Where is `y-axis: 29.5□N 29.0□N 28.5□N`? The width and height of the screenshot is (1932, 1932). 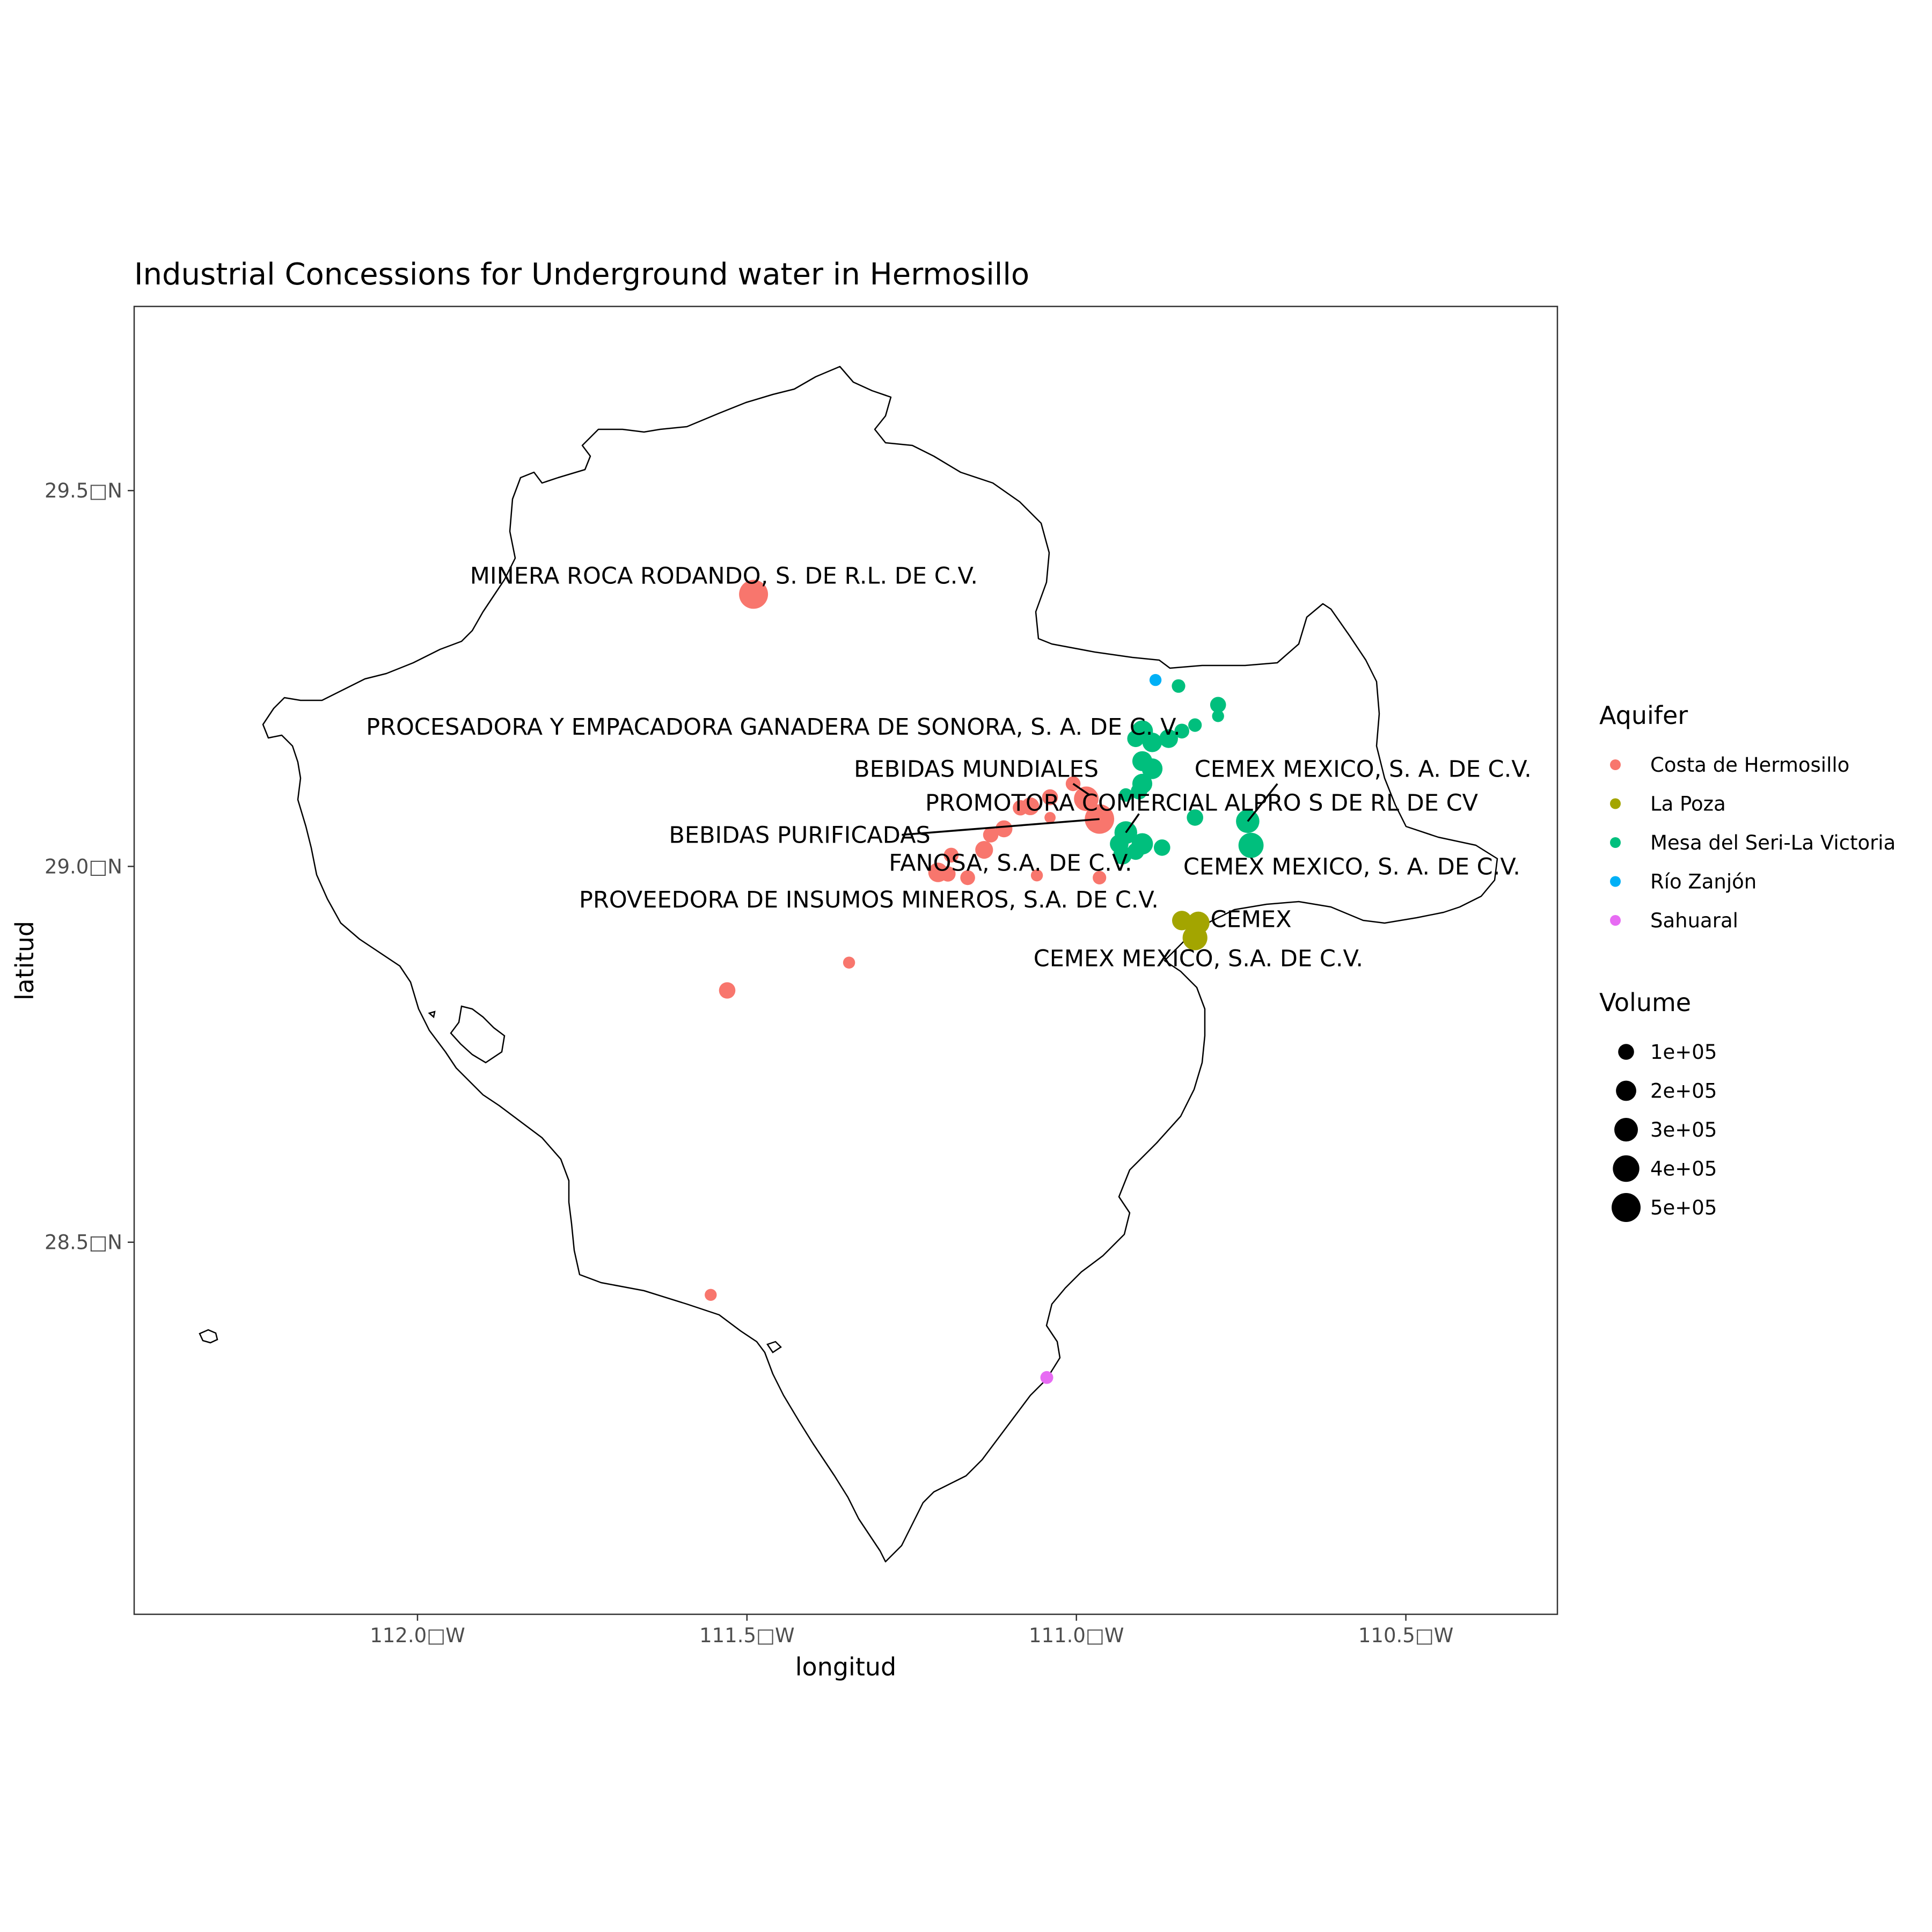
y-axis: 29.5□N 29.0□N 28.5□N is located at coordinates (89, 866).